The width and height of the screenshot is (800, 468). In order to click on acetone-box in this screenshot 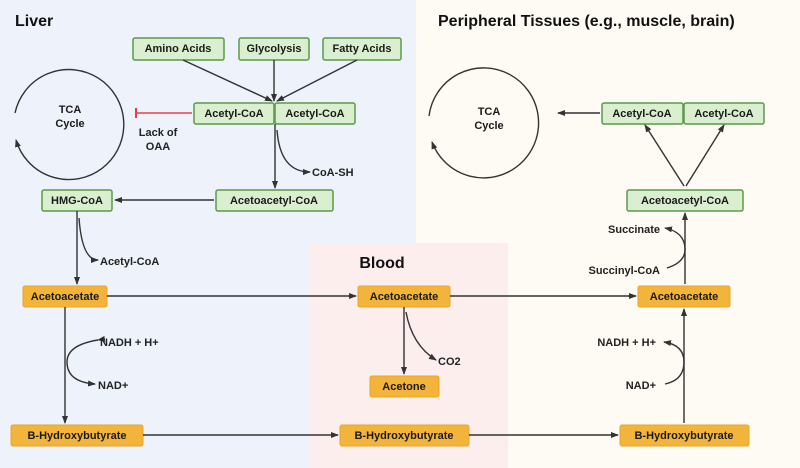, I will do `click(404, 386)`.